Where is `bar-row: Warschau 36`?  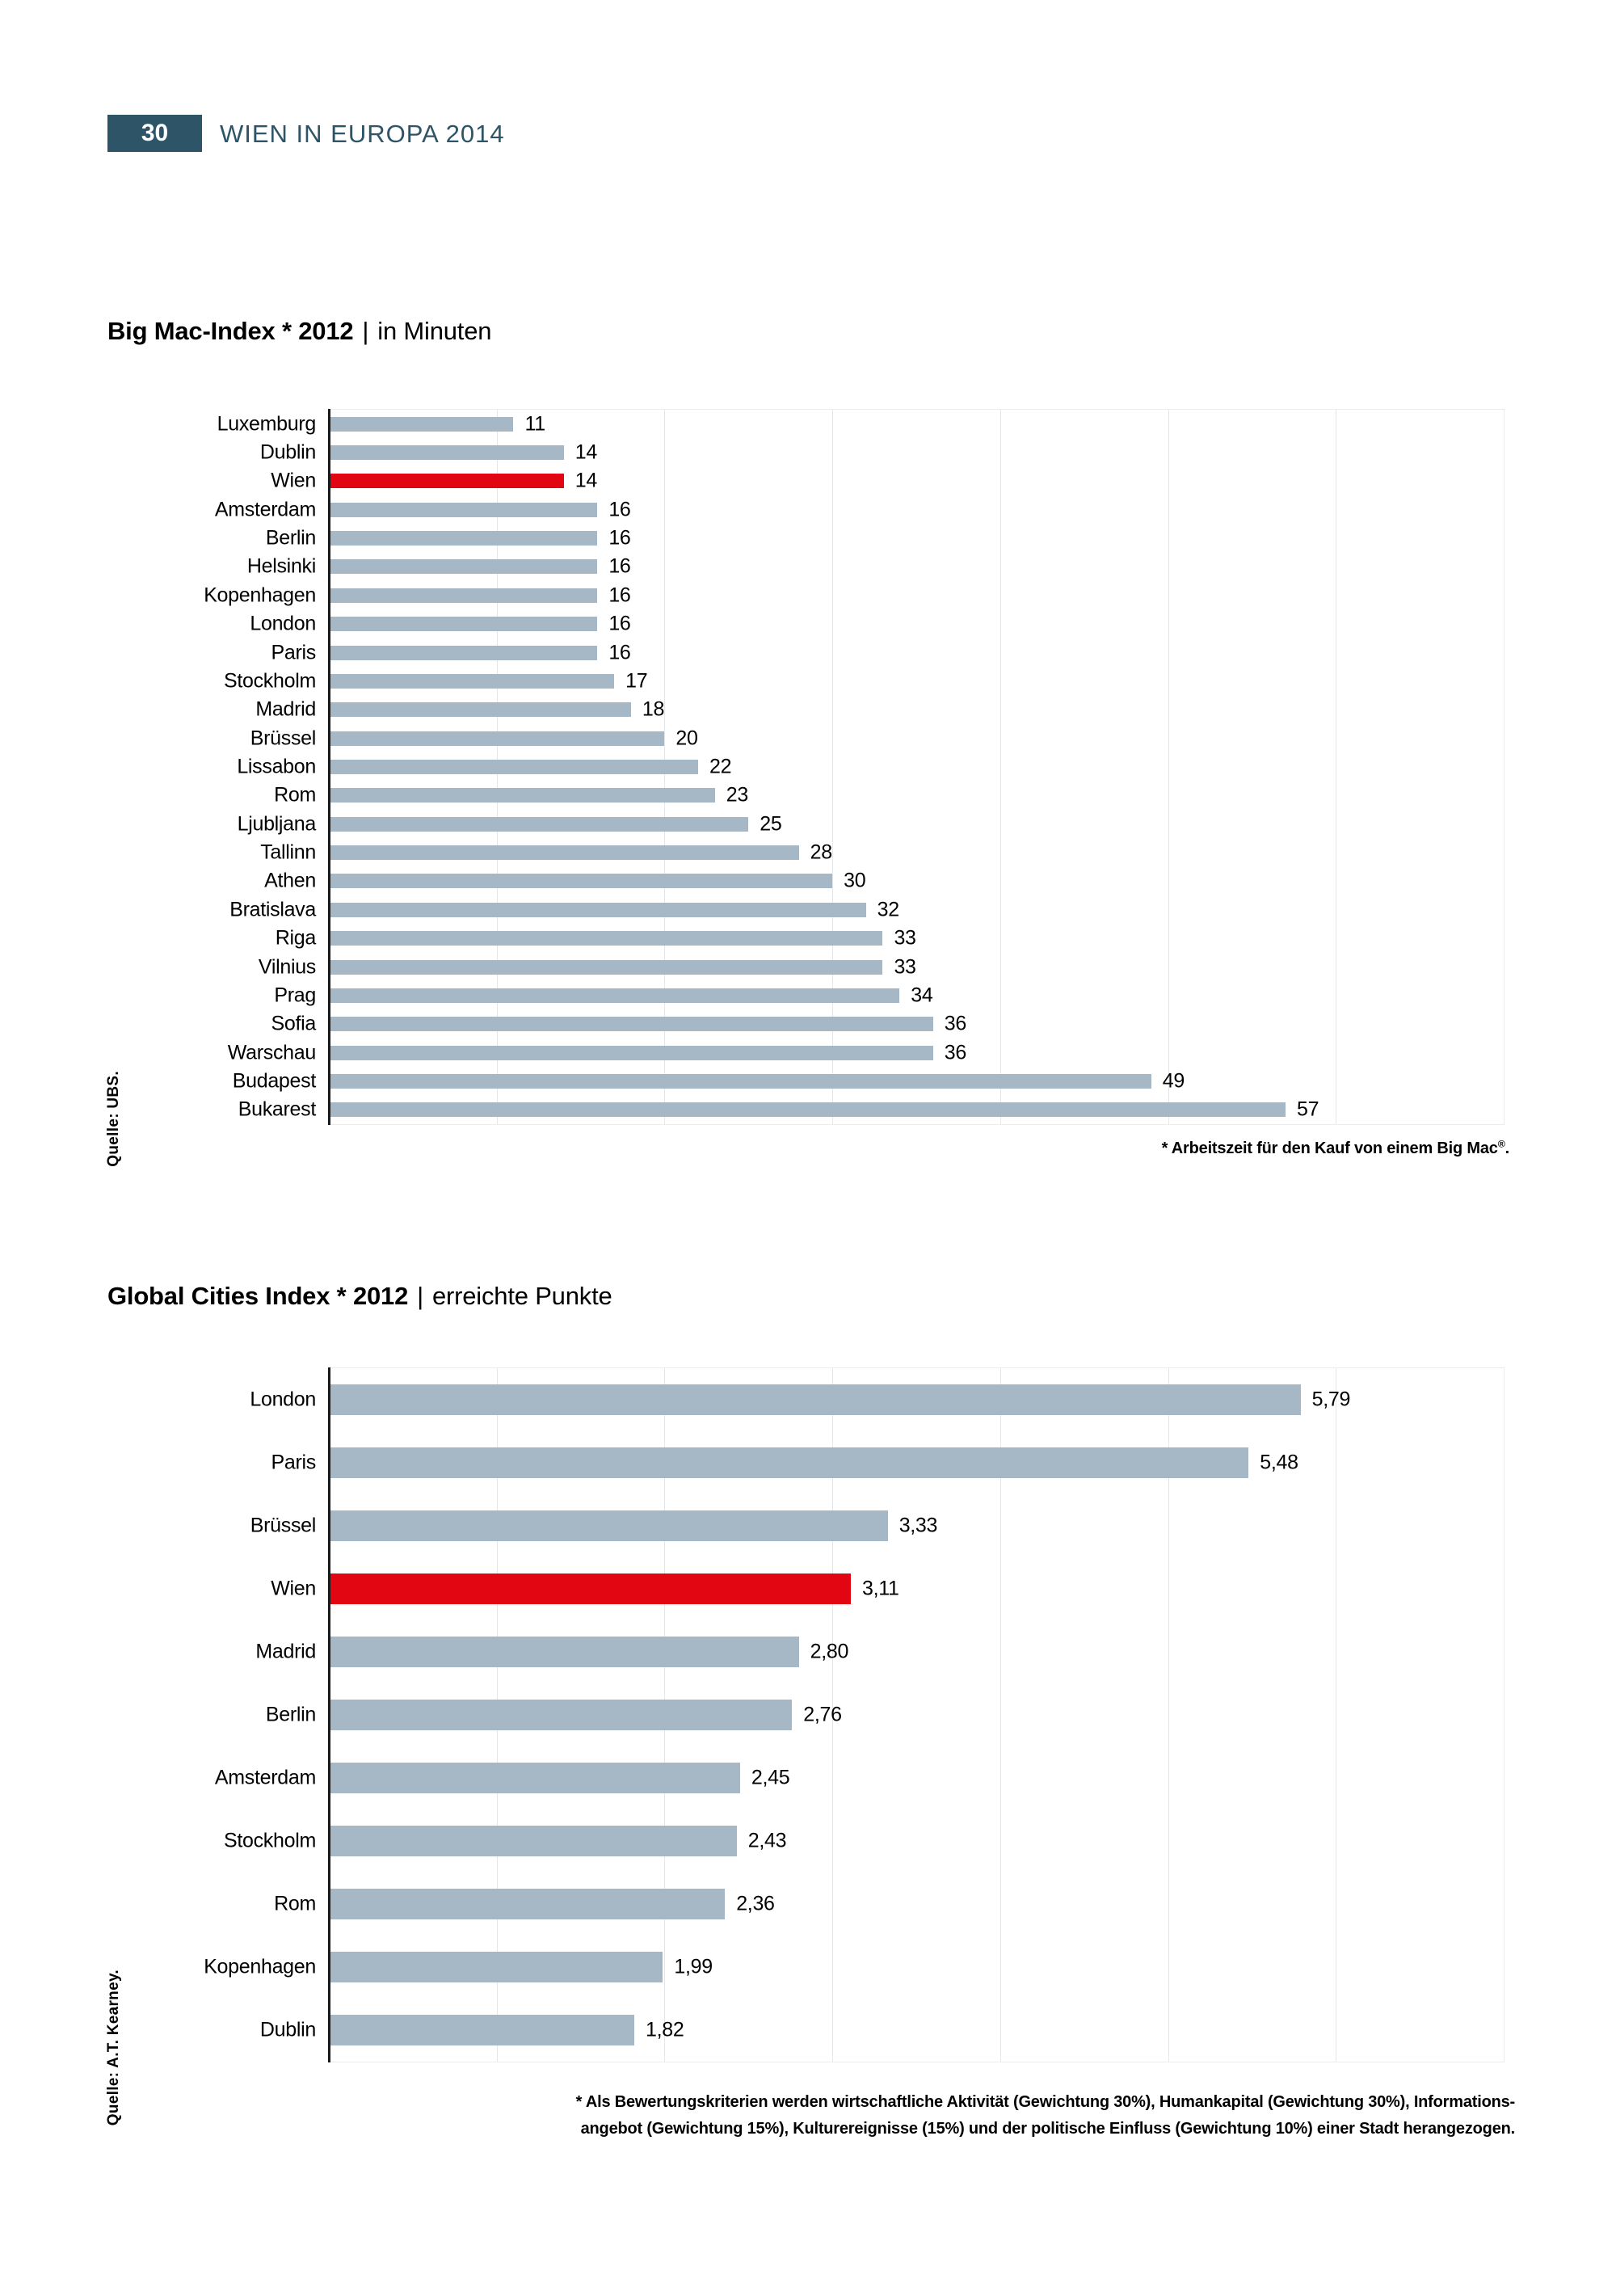
bar-row: Warschau 36 is located at coordinates (866, 1052).